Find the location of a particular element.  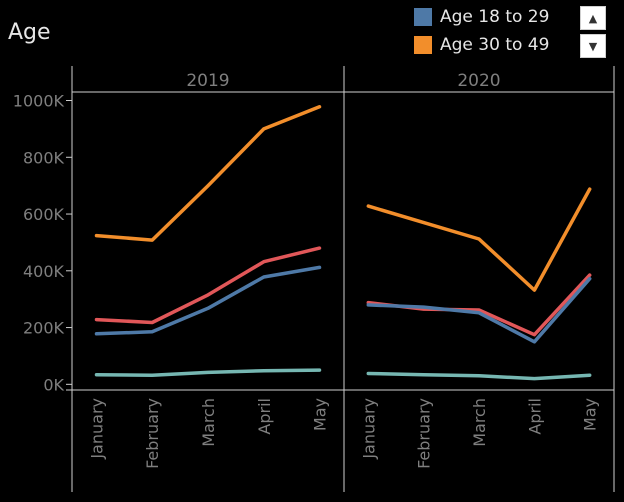

series-line-0-2020 is located at coordinates (479, 239).